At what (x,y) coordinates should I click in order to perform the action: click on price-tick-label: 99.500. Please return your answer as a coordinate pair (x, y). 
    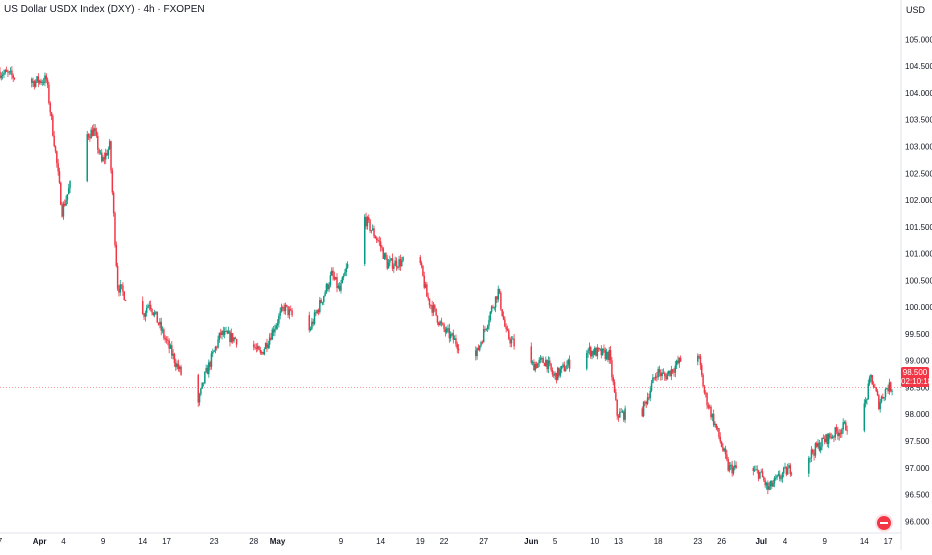
    Looking at the image, I should click on (917, 334).